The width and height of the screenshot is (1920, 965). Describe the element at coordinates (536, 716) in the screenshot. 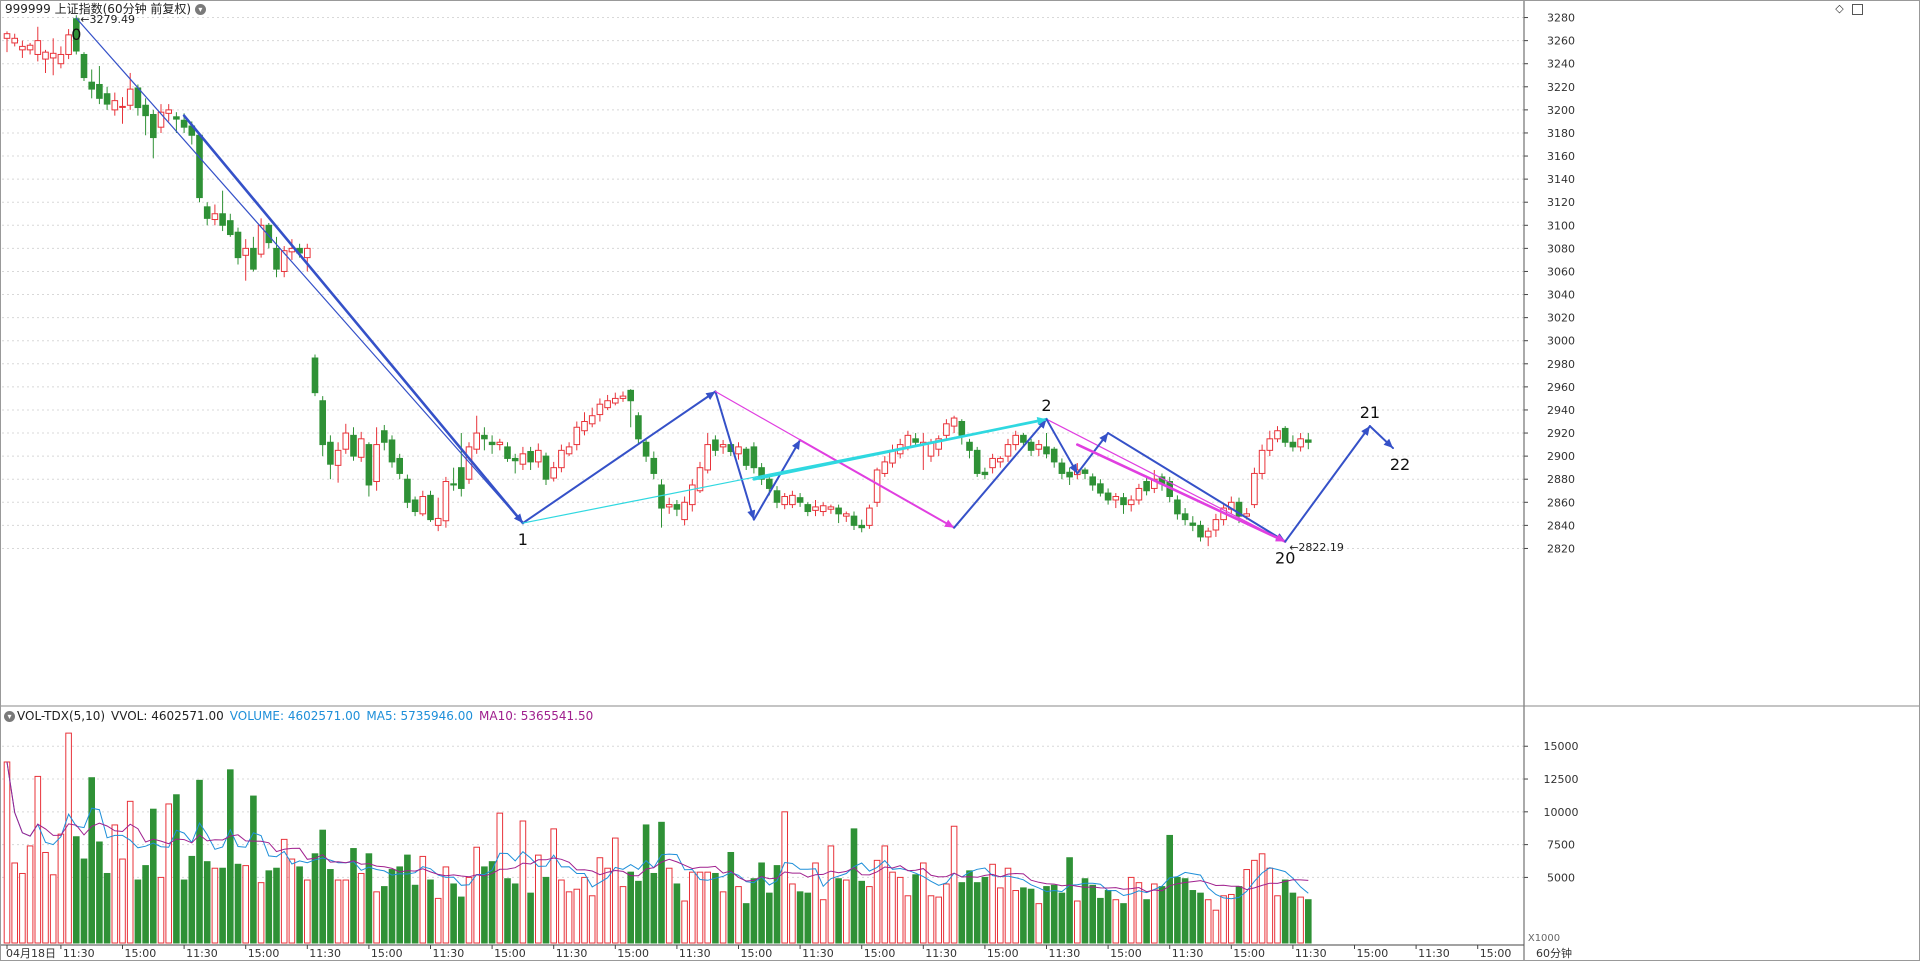

I see `ma10-value: MA10: 5365541.50` at that location.